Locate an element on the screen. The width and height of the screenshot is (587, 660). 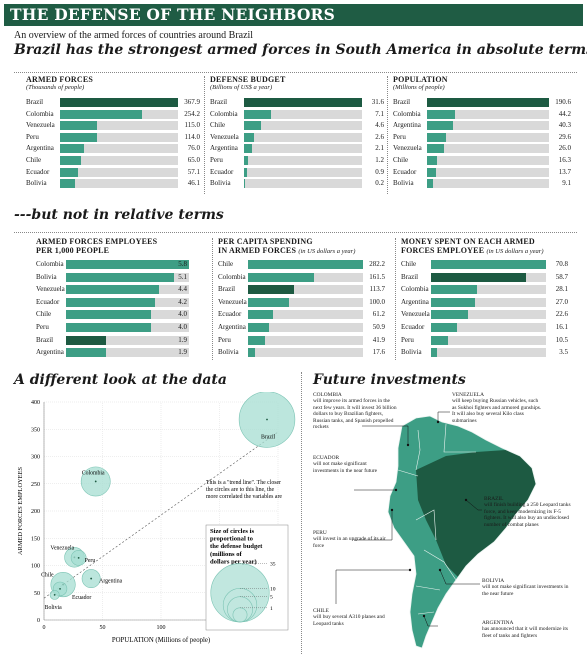
bar-row: Colombia 161.5 is located at coordinates (304, 277).